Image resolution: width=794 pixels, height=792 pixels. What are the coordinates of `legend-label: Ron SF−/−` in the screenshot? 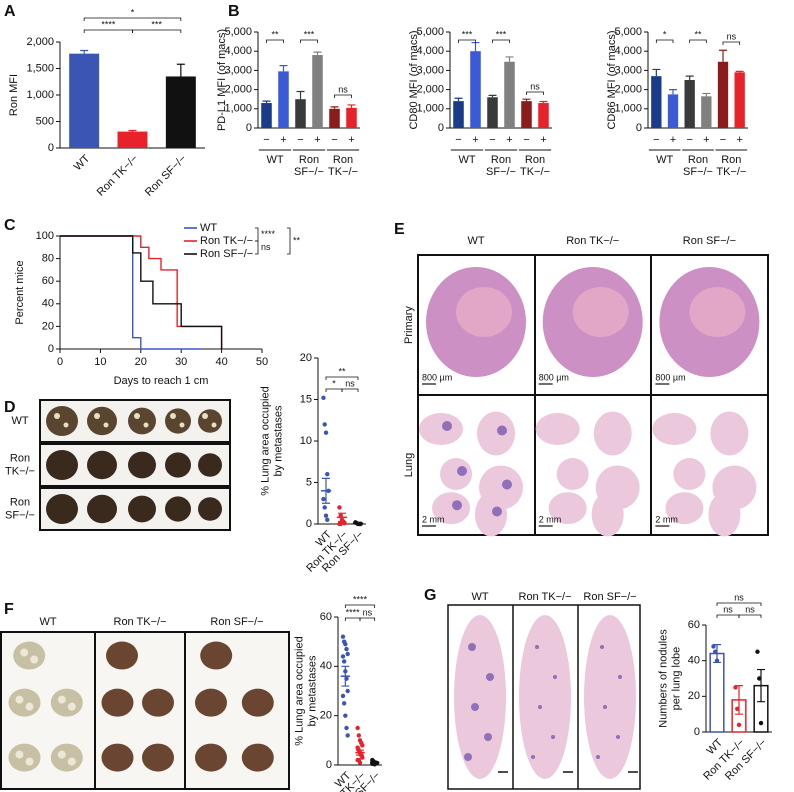 It's located at (226, 254).